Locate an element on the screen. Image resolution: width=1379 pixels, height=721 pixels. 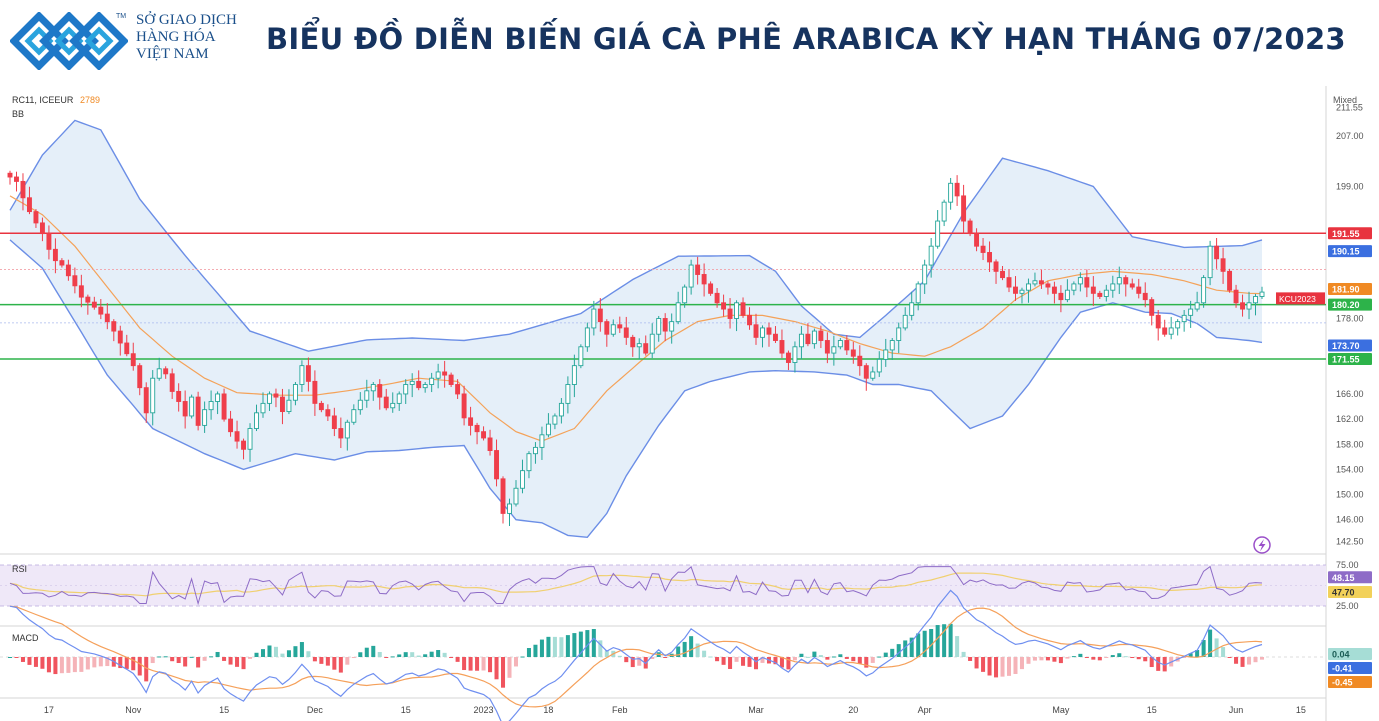
band-badge-1-bg is located at coordinates (1350, 288).